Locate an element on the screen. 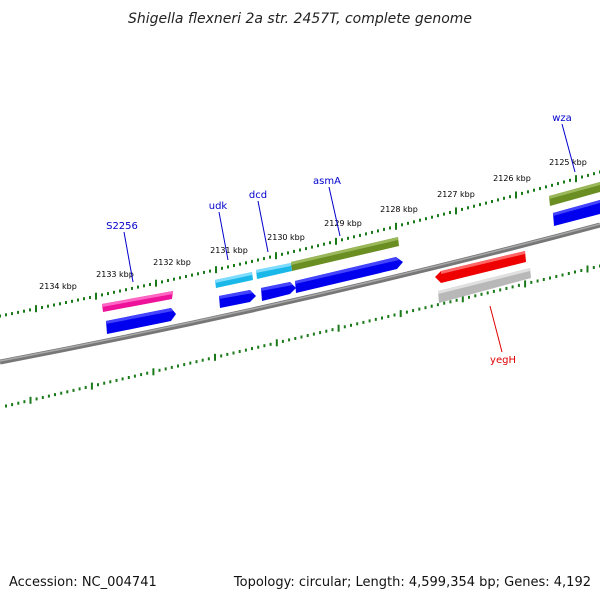 This screenshot has height=600, width=600. s2256-cds is located at coordinates (141, 321).